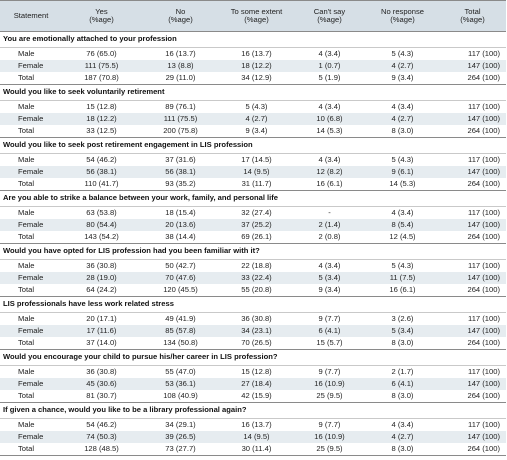  Describe the element at coordinates (180, 265) in the screenshot. I see `value-cell: 50 (42.7)` at that location.